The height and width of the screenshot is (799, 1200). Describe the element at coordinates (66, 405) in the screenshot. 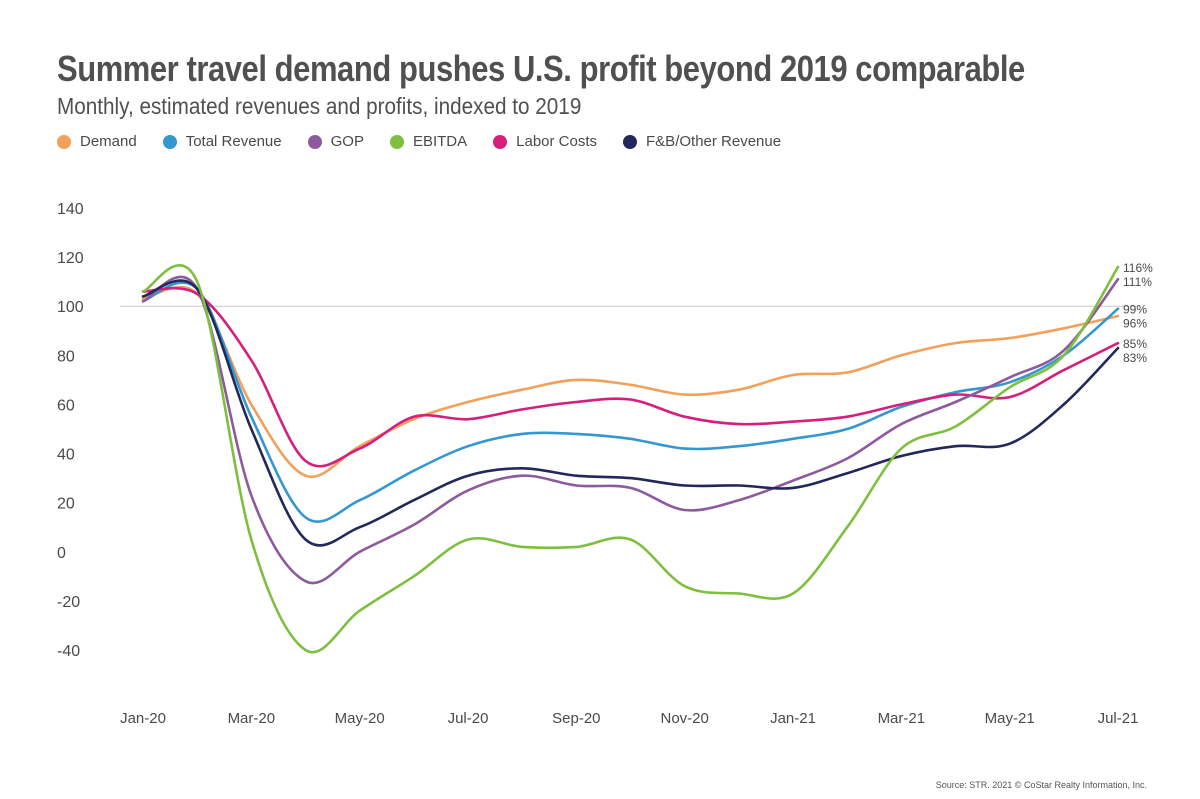

I see `y-tick-label: 60` at that location.